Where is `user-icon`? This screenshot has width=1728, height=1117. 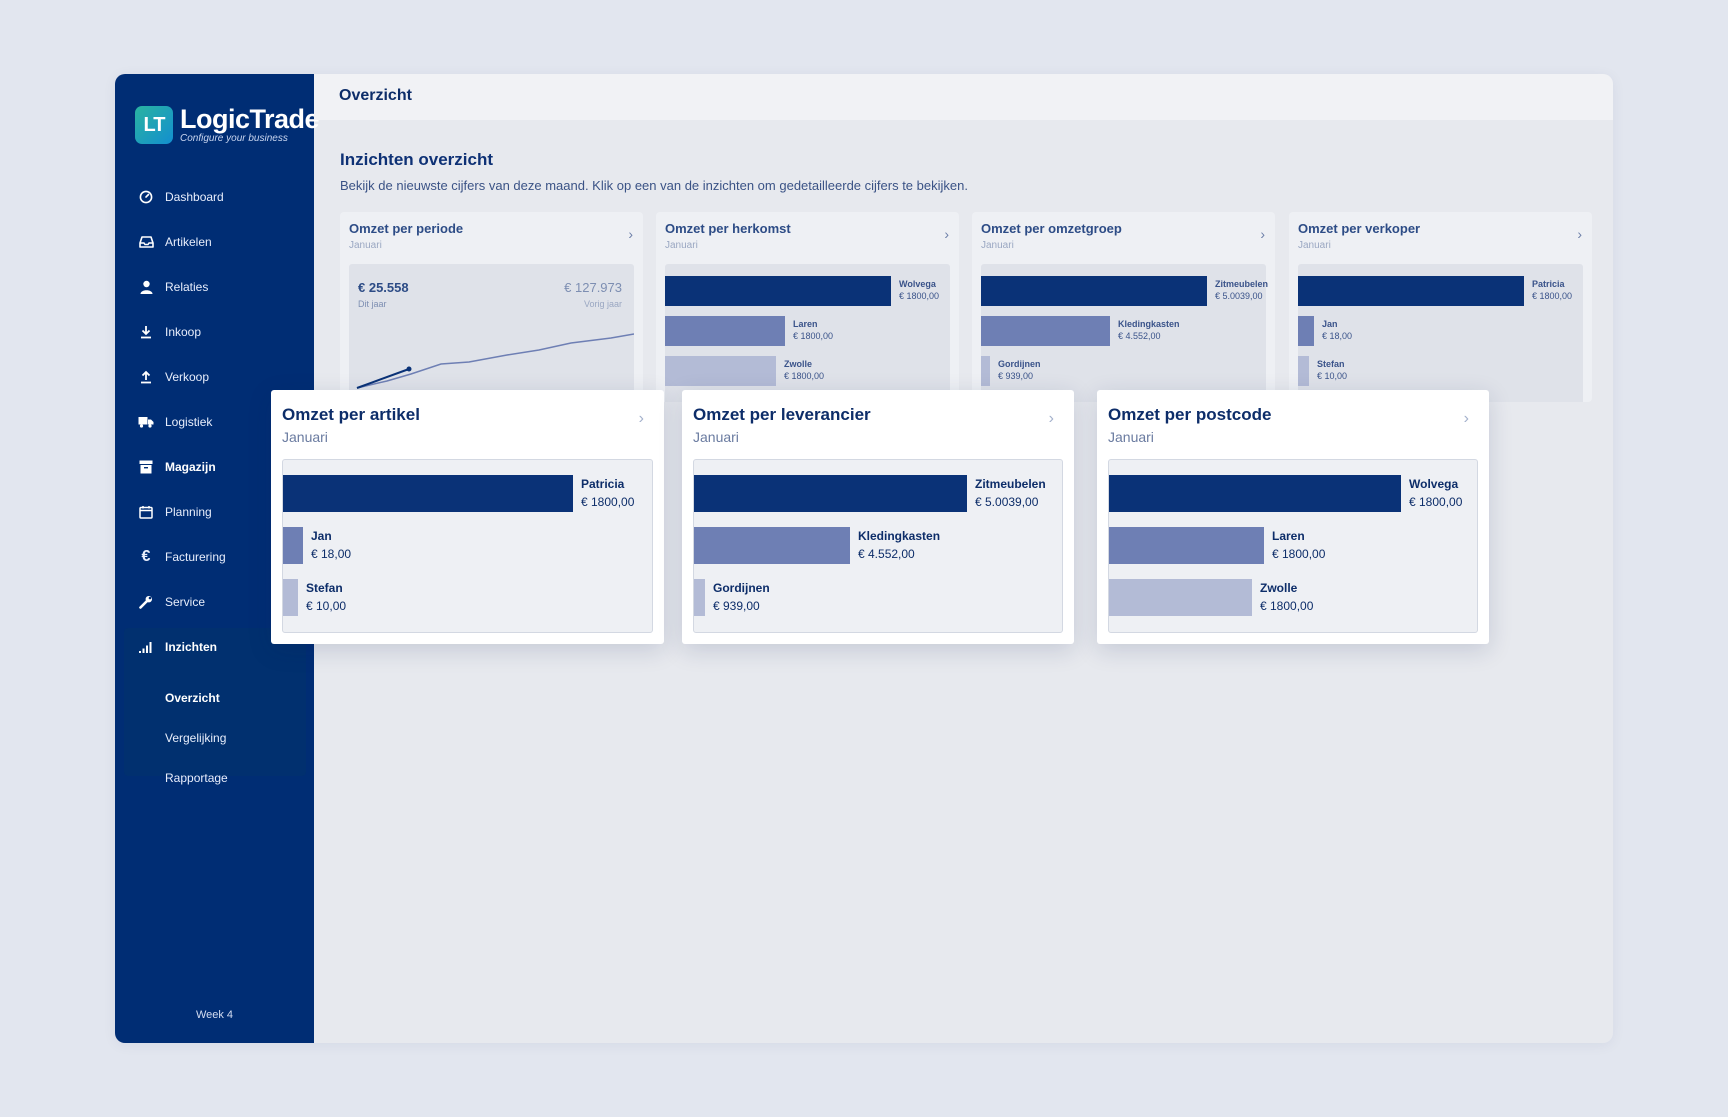
user-icon is located at coordinates (146, 287).